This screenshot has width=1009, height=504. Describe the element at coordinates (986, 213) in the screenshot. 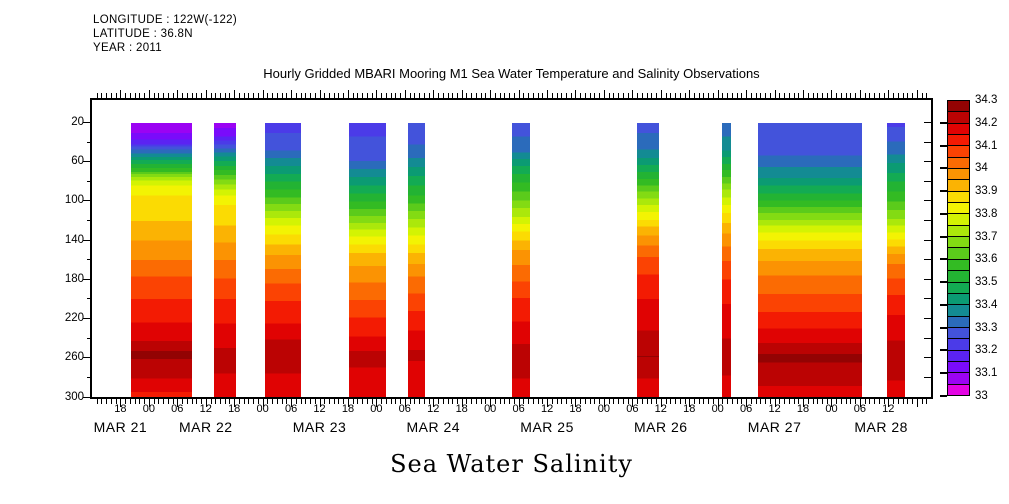

I see `colorbar-label: 33.8` at that location.